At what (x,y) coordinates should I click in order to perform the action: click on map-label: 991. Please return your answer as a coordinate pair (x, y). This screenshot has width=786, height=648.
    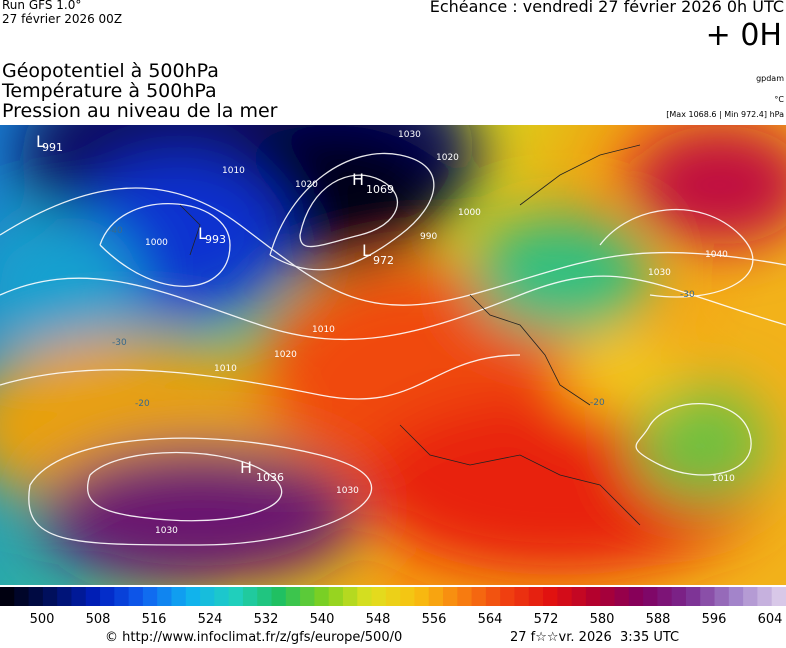
    Looking at the image, I should click on (52, 147).